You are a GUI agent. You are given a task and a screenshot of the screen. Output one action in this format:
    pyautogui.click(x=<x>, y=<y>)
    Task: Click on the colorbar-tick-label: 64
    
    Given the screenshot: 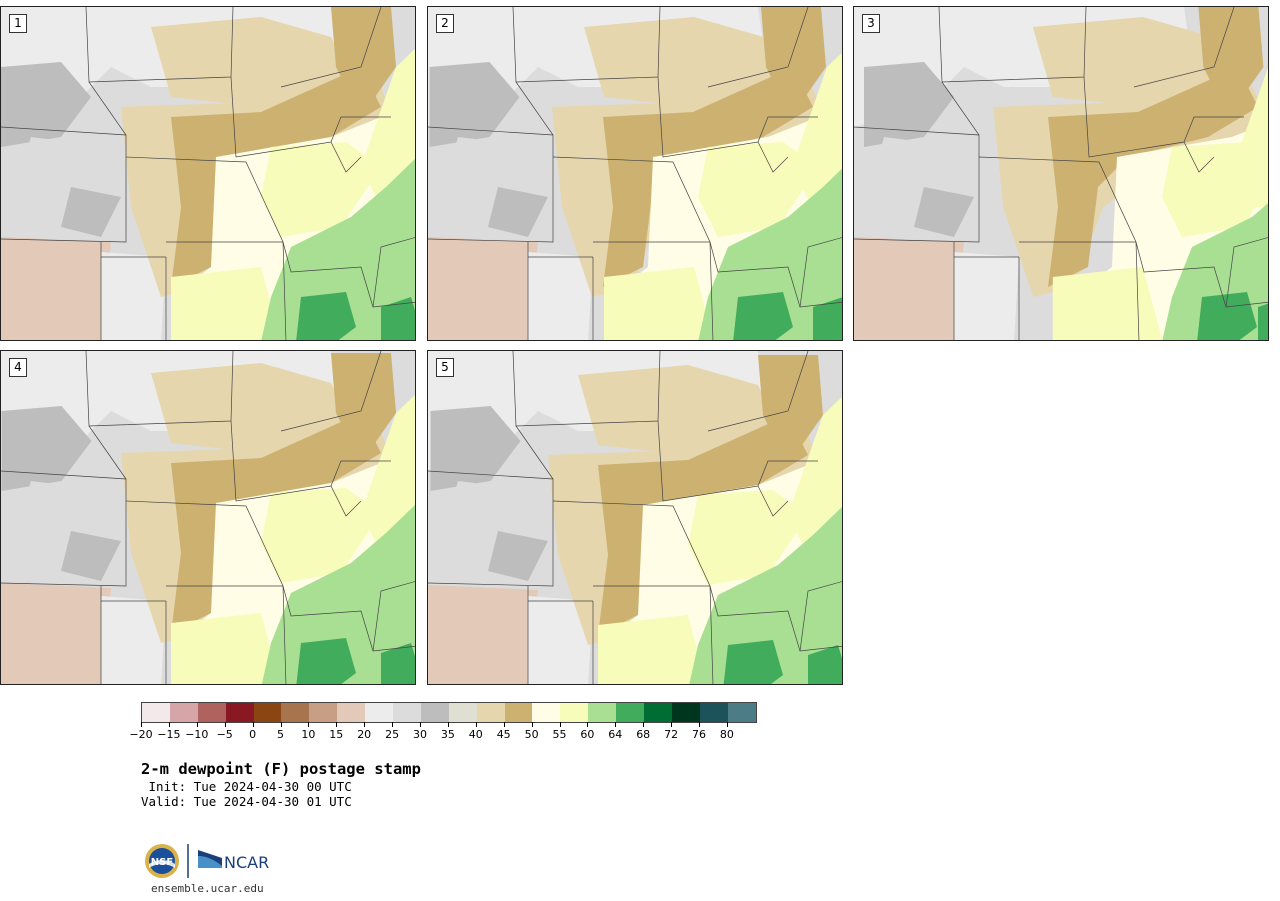 What is the action you would take?
    pyautogui.click(x=615, y=734)
    